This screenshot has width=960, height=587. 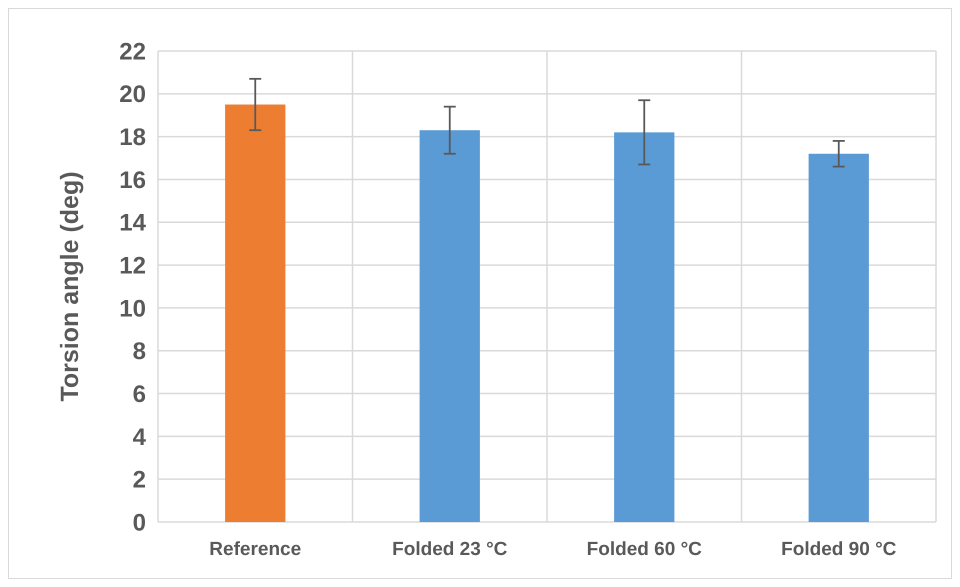 I want to click on y-tick-label: 12, so click(x=132, y=266).